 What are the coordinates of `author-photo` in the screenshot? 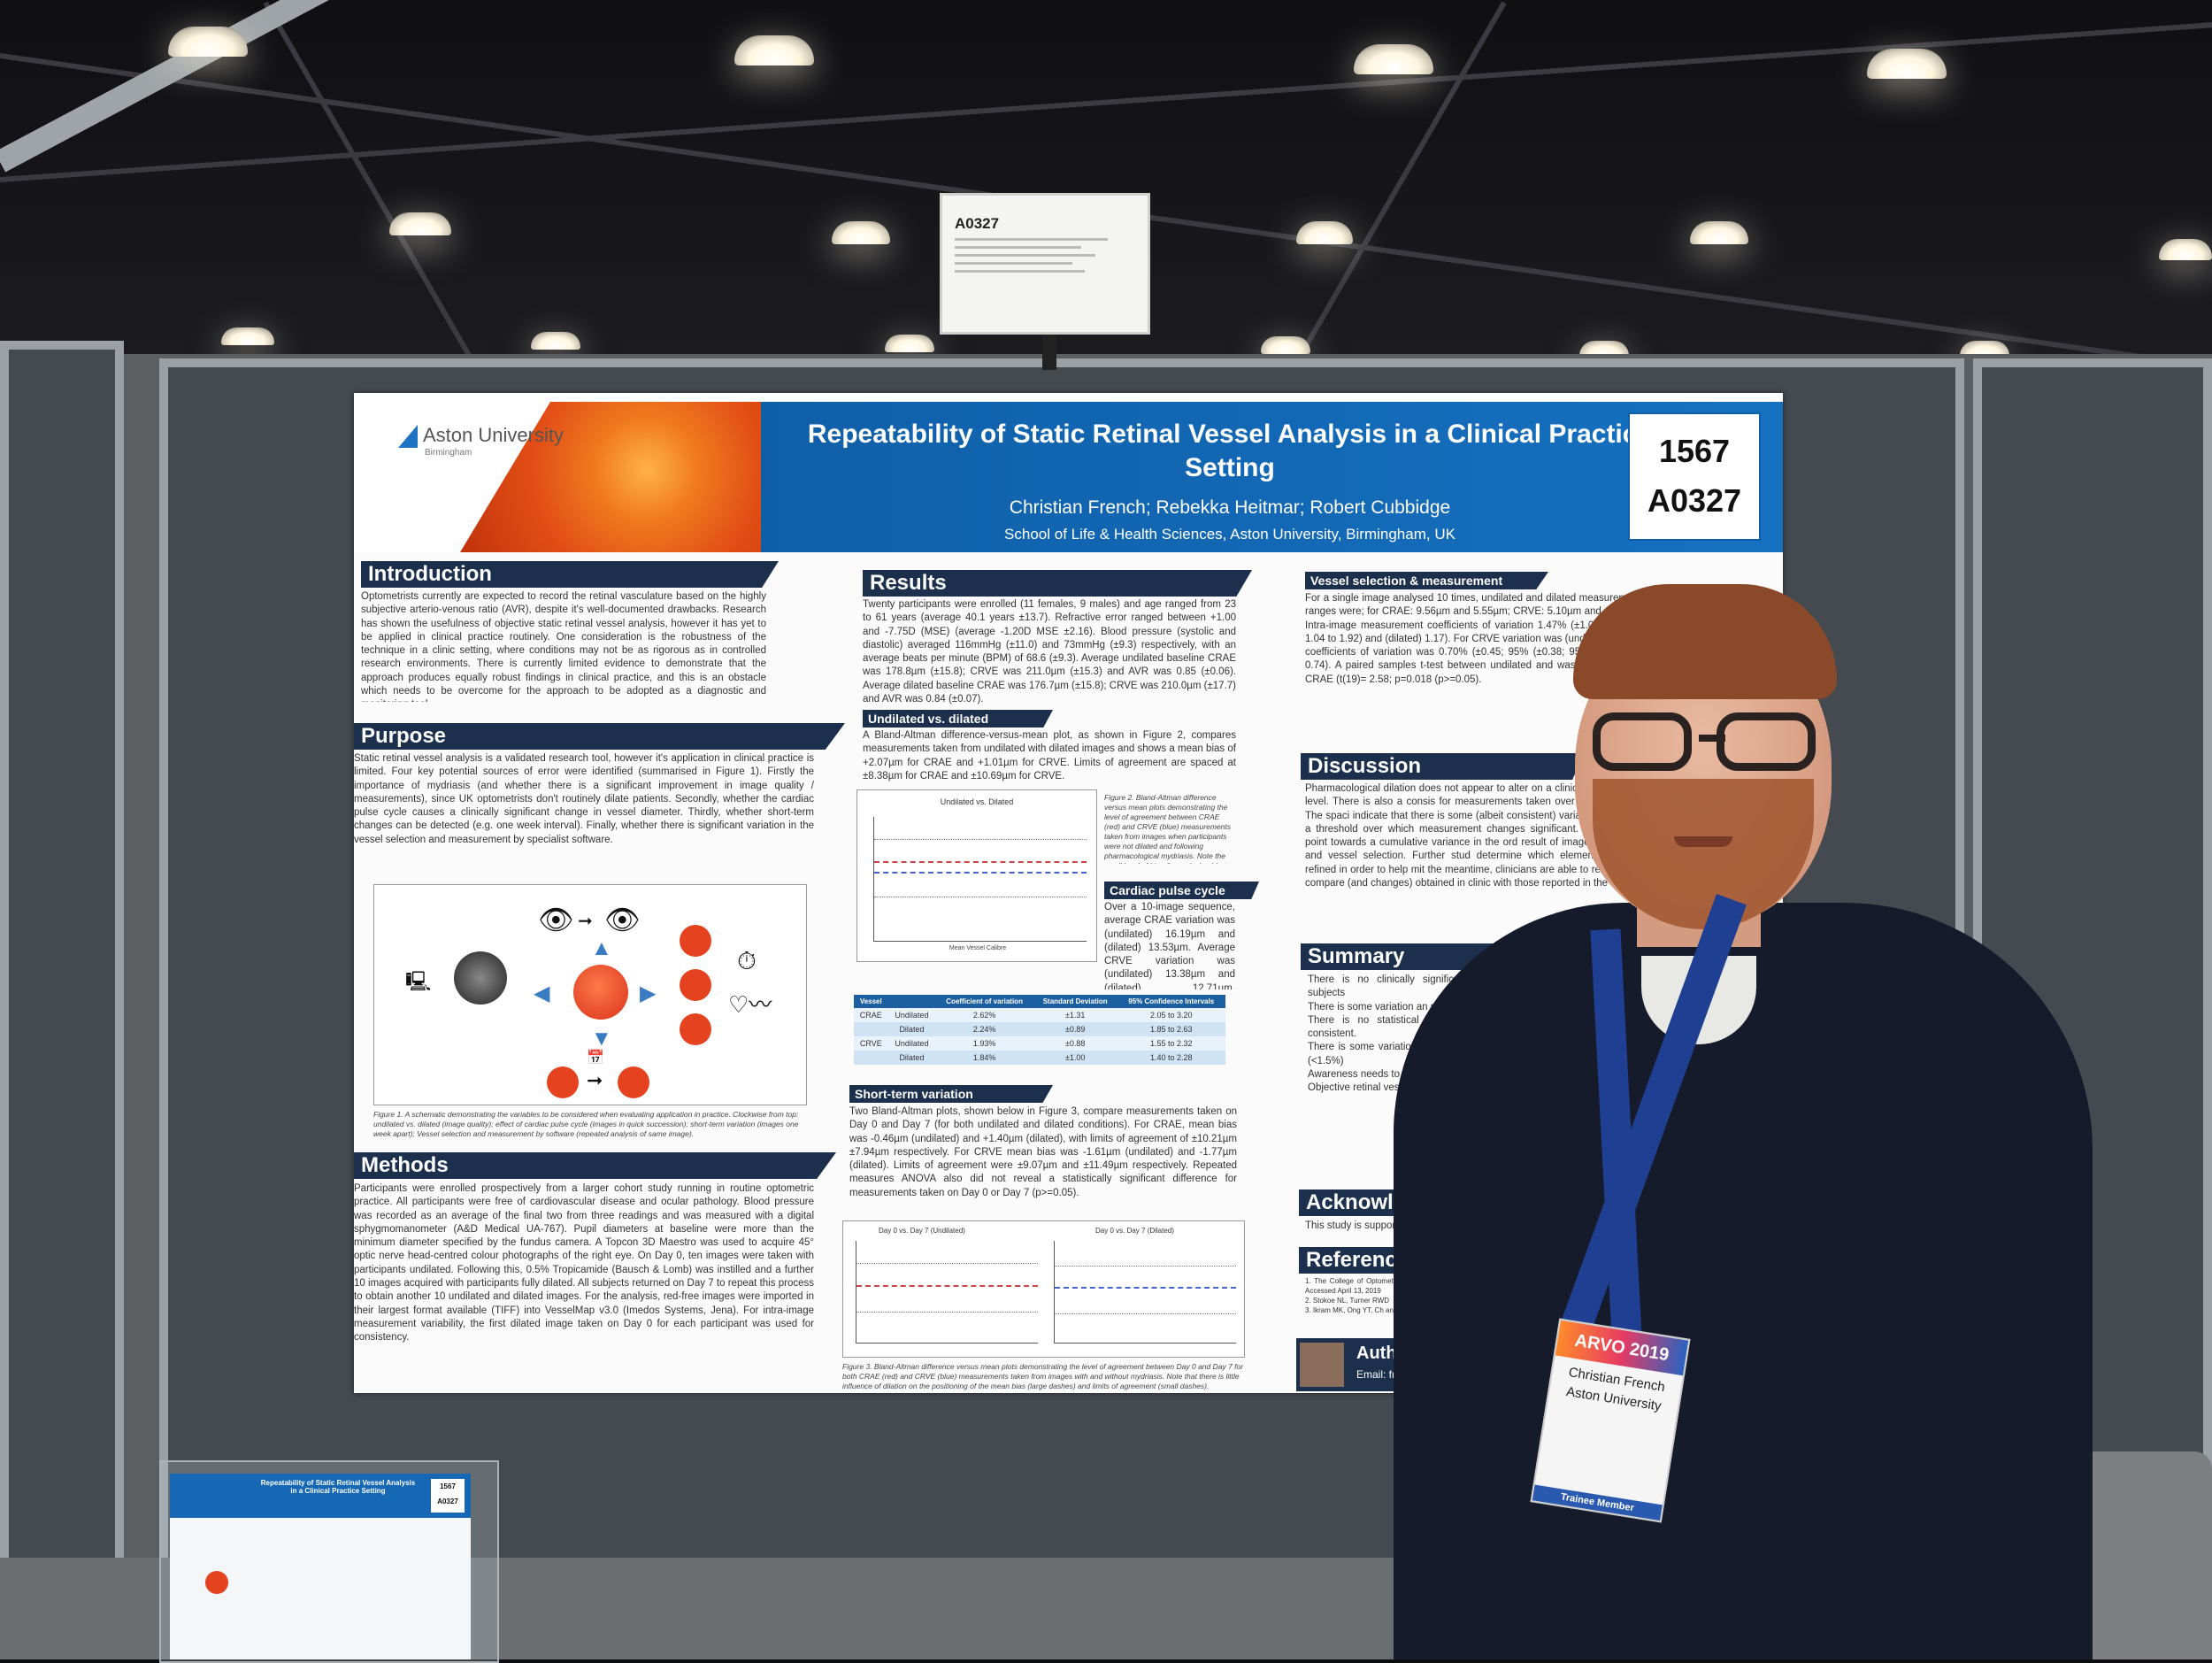 It's located at (1322, 1365).